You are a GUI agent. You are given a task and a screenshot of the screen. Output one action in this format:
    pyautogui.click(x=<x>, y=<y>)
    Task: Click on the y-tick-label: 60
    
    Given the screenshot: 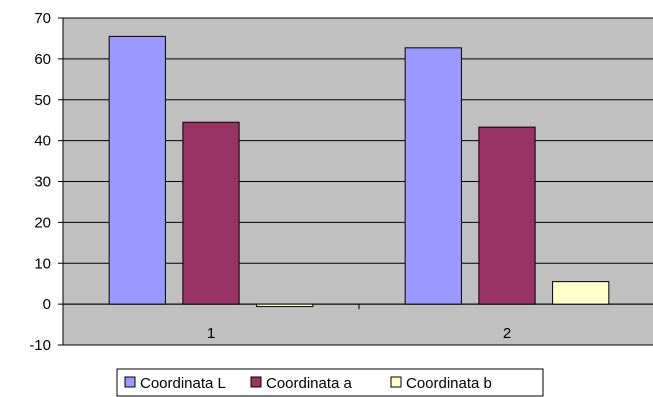 What is the action you would take?
    pyautogui.click(x=42, y=59)
    